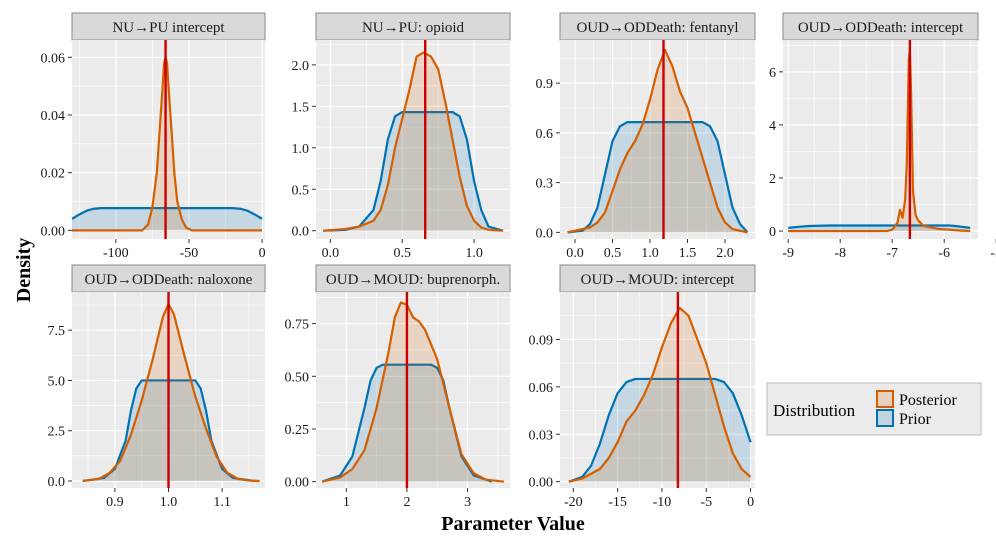  I want to click on y-tick-label: 0.3, so click(545, 184).